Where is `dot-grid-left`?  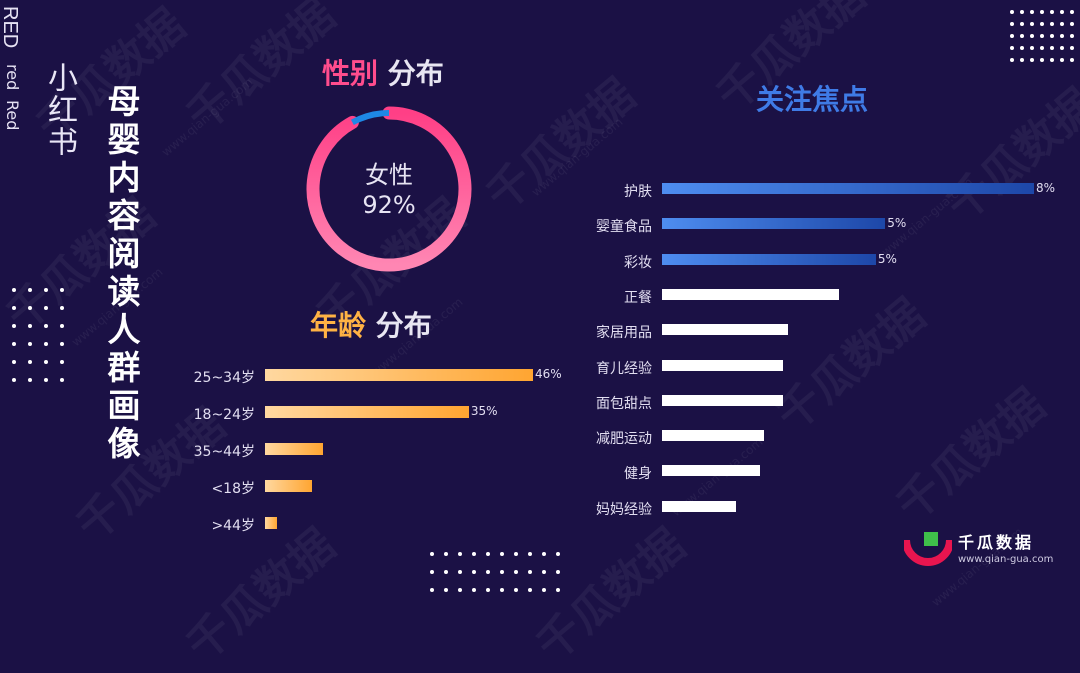
dot-grid-left is located at coordinates (38, 335).